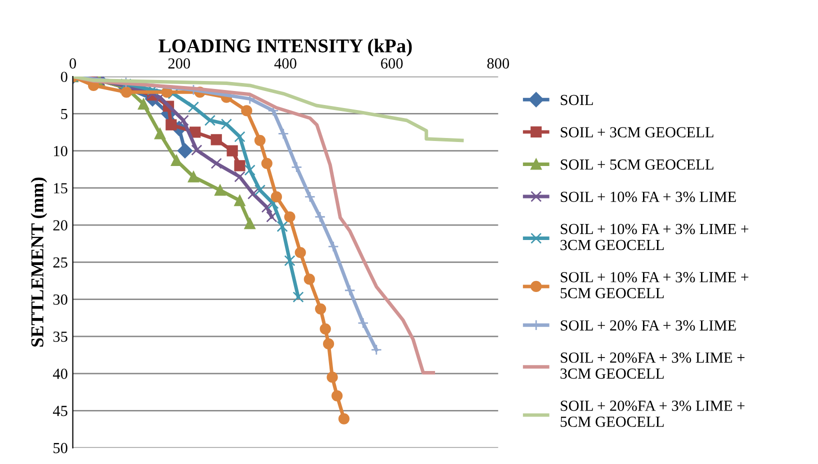  I want to click on y-tick-label: 25, so click(60, 262).